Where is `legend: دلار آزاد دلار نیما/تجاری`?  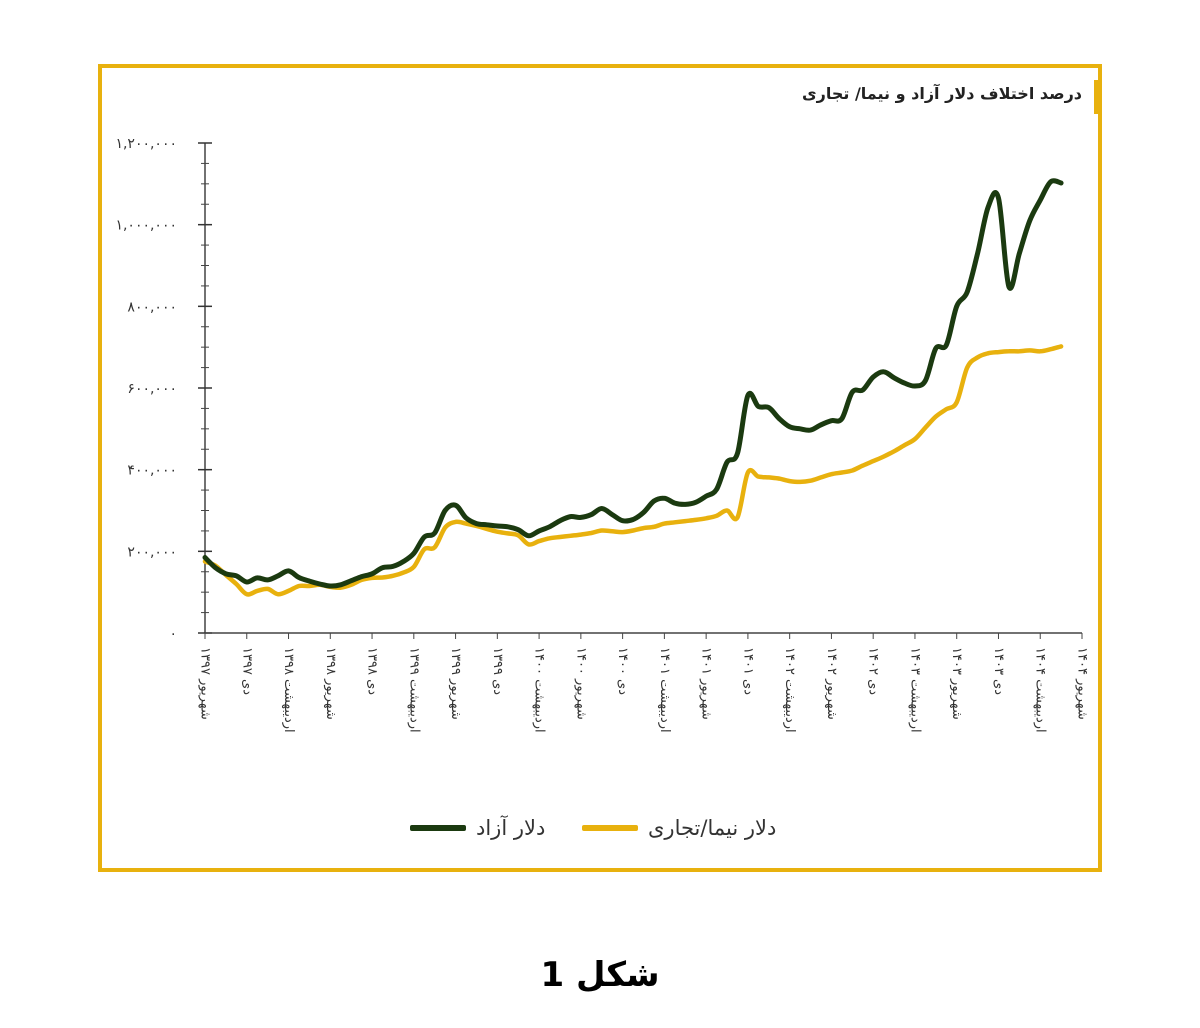
legend: دلار آزاد دلار نیما/تجاری is located at coordinates (610, 828).